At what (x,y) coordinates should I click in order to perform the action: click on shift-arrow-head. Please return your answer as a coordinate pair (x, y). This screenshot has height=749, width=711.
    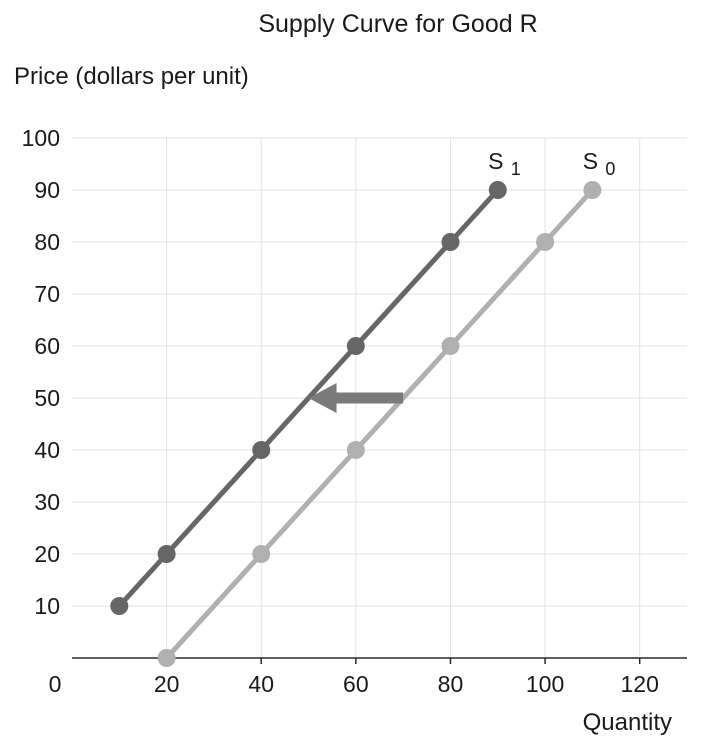
    Looking at the image, I should click on (322, 398).